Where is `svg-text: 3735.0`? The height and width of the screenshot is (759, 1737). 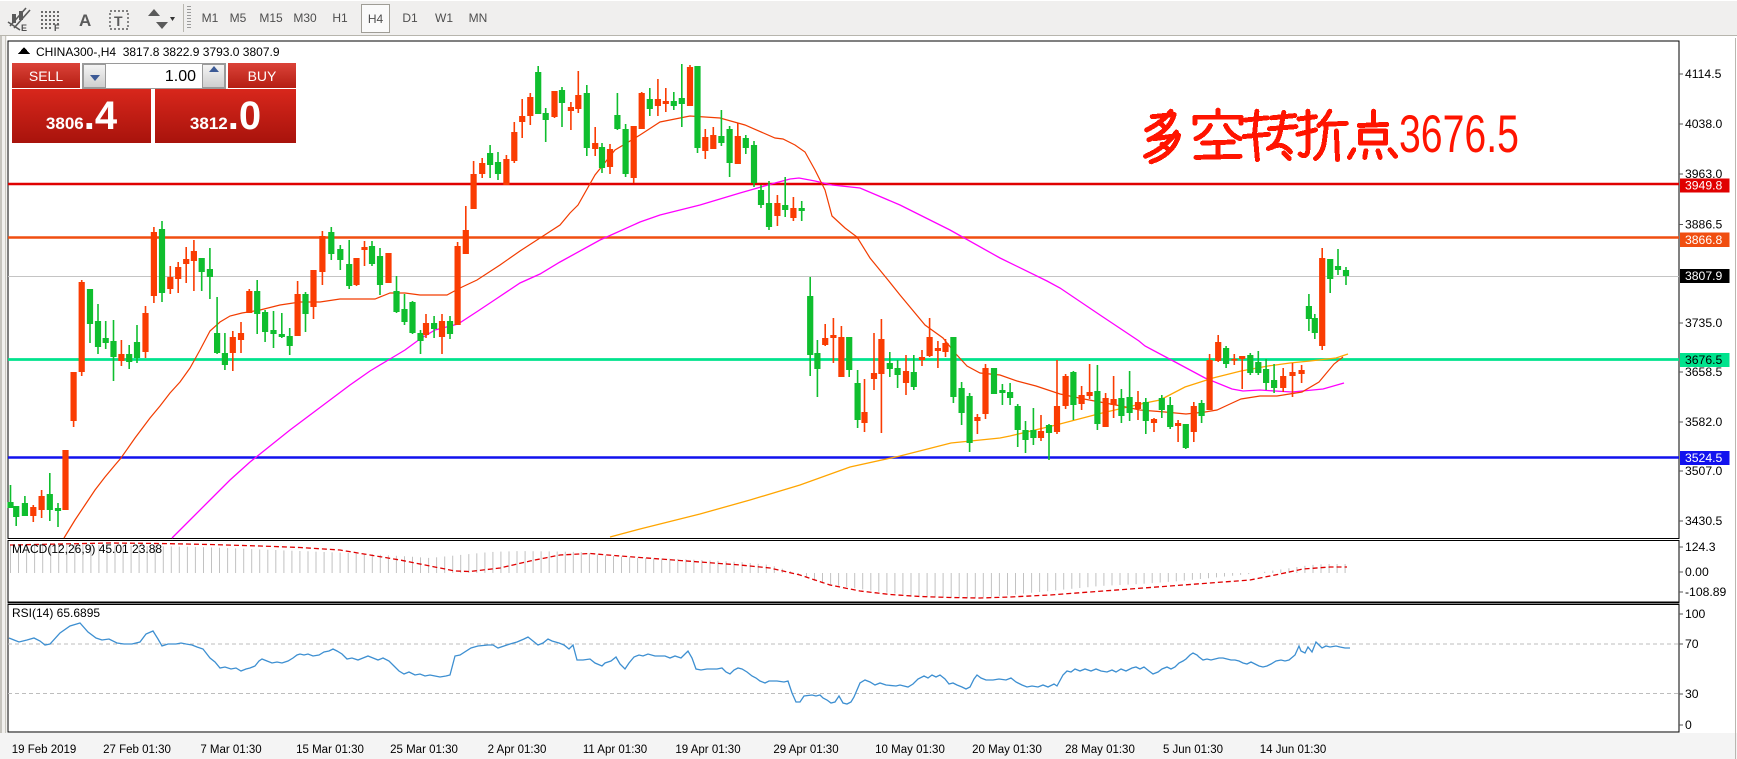 svg-text: 3735.0 is located at coordinates (1703, 323).